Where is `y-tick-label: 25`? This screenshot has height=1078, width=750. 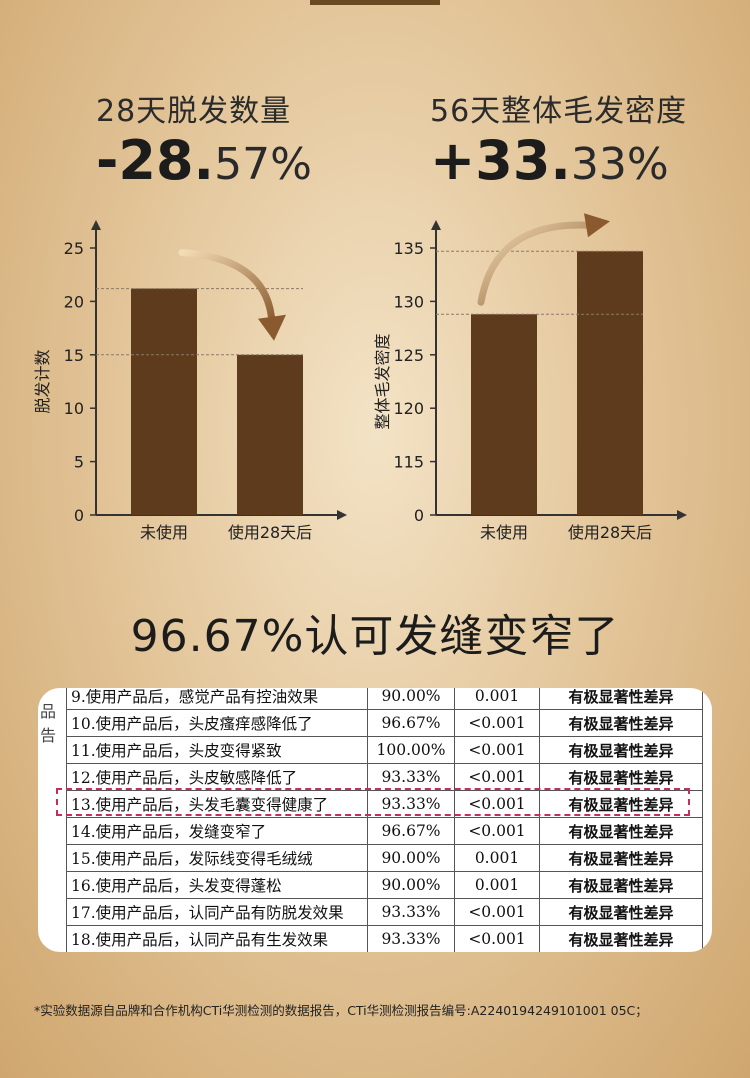
y-tick-label: 25 is located at coordinates (74, 248).